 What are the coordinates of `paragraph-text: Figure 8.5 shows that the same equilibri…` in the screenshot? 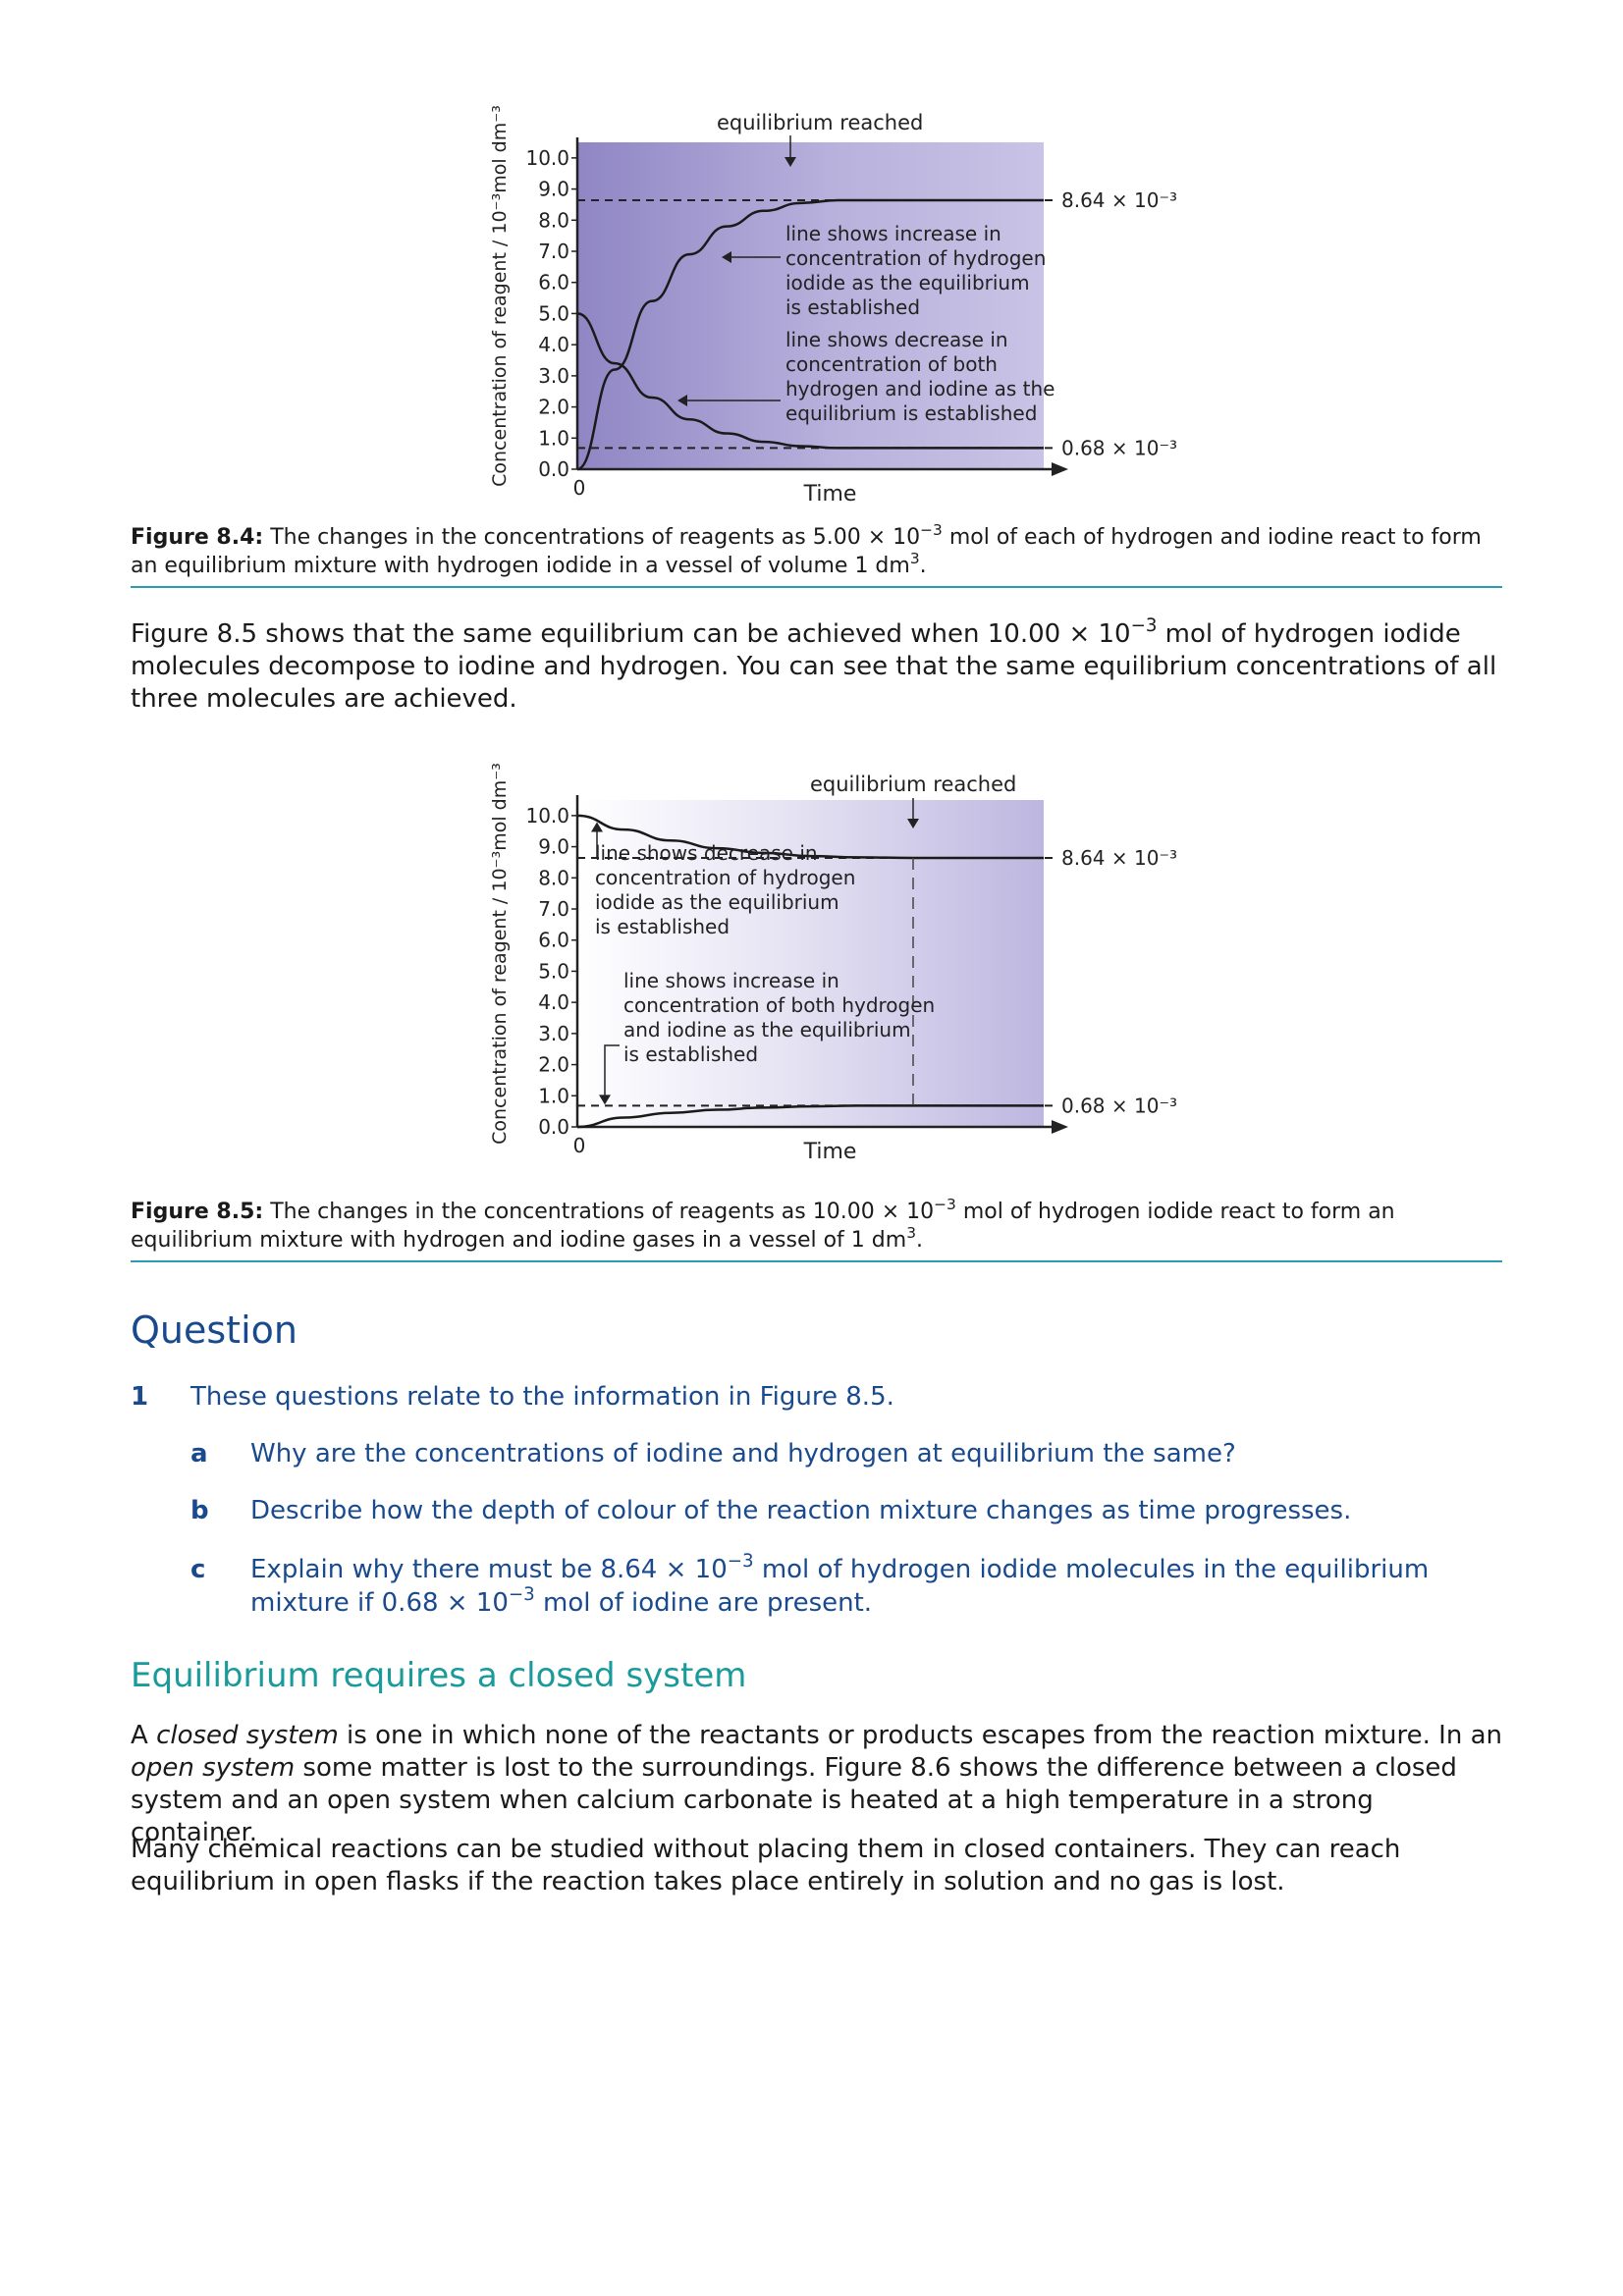 It's located at (631, 634).